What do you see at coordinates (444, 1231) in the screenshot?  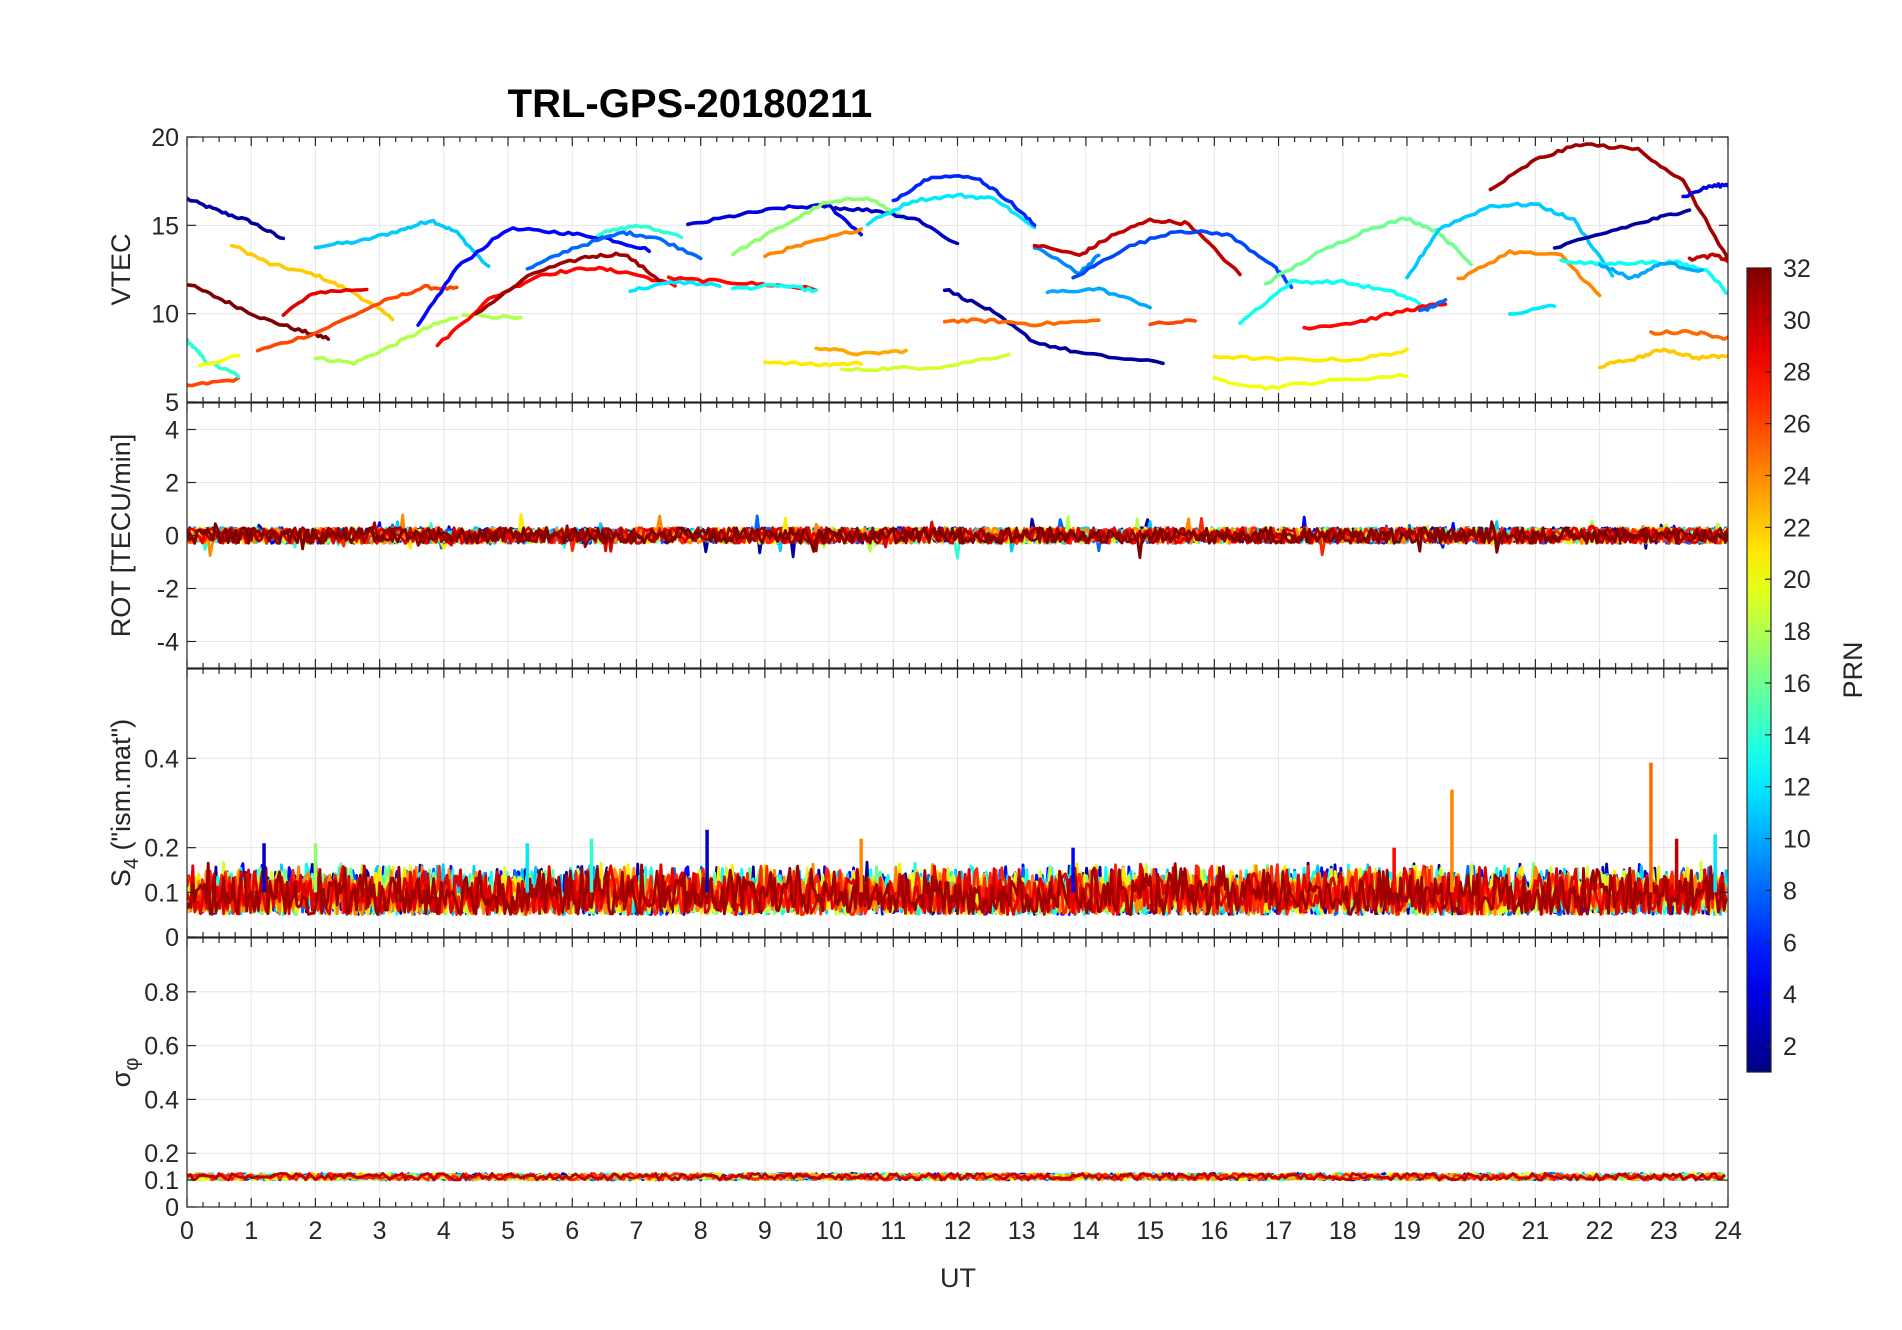 I see `x-tick-label: 4` at bounding box center [444, 1231].